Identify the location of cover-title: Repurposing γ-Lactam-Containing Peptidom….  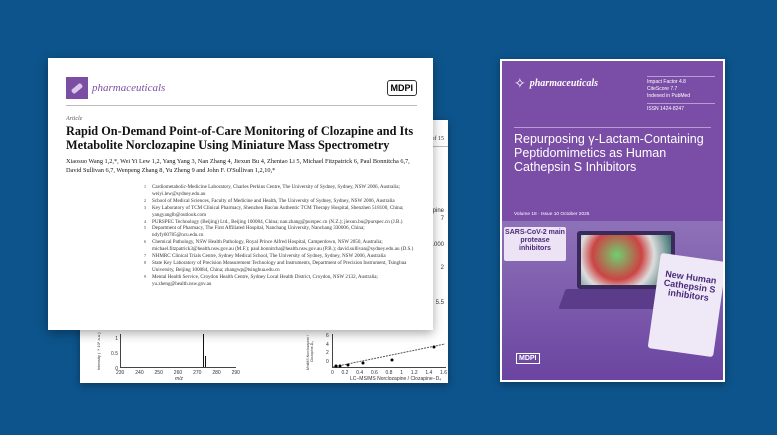
(609, 153).